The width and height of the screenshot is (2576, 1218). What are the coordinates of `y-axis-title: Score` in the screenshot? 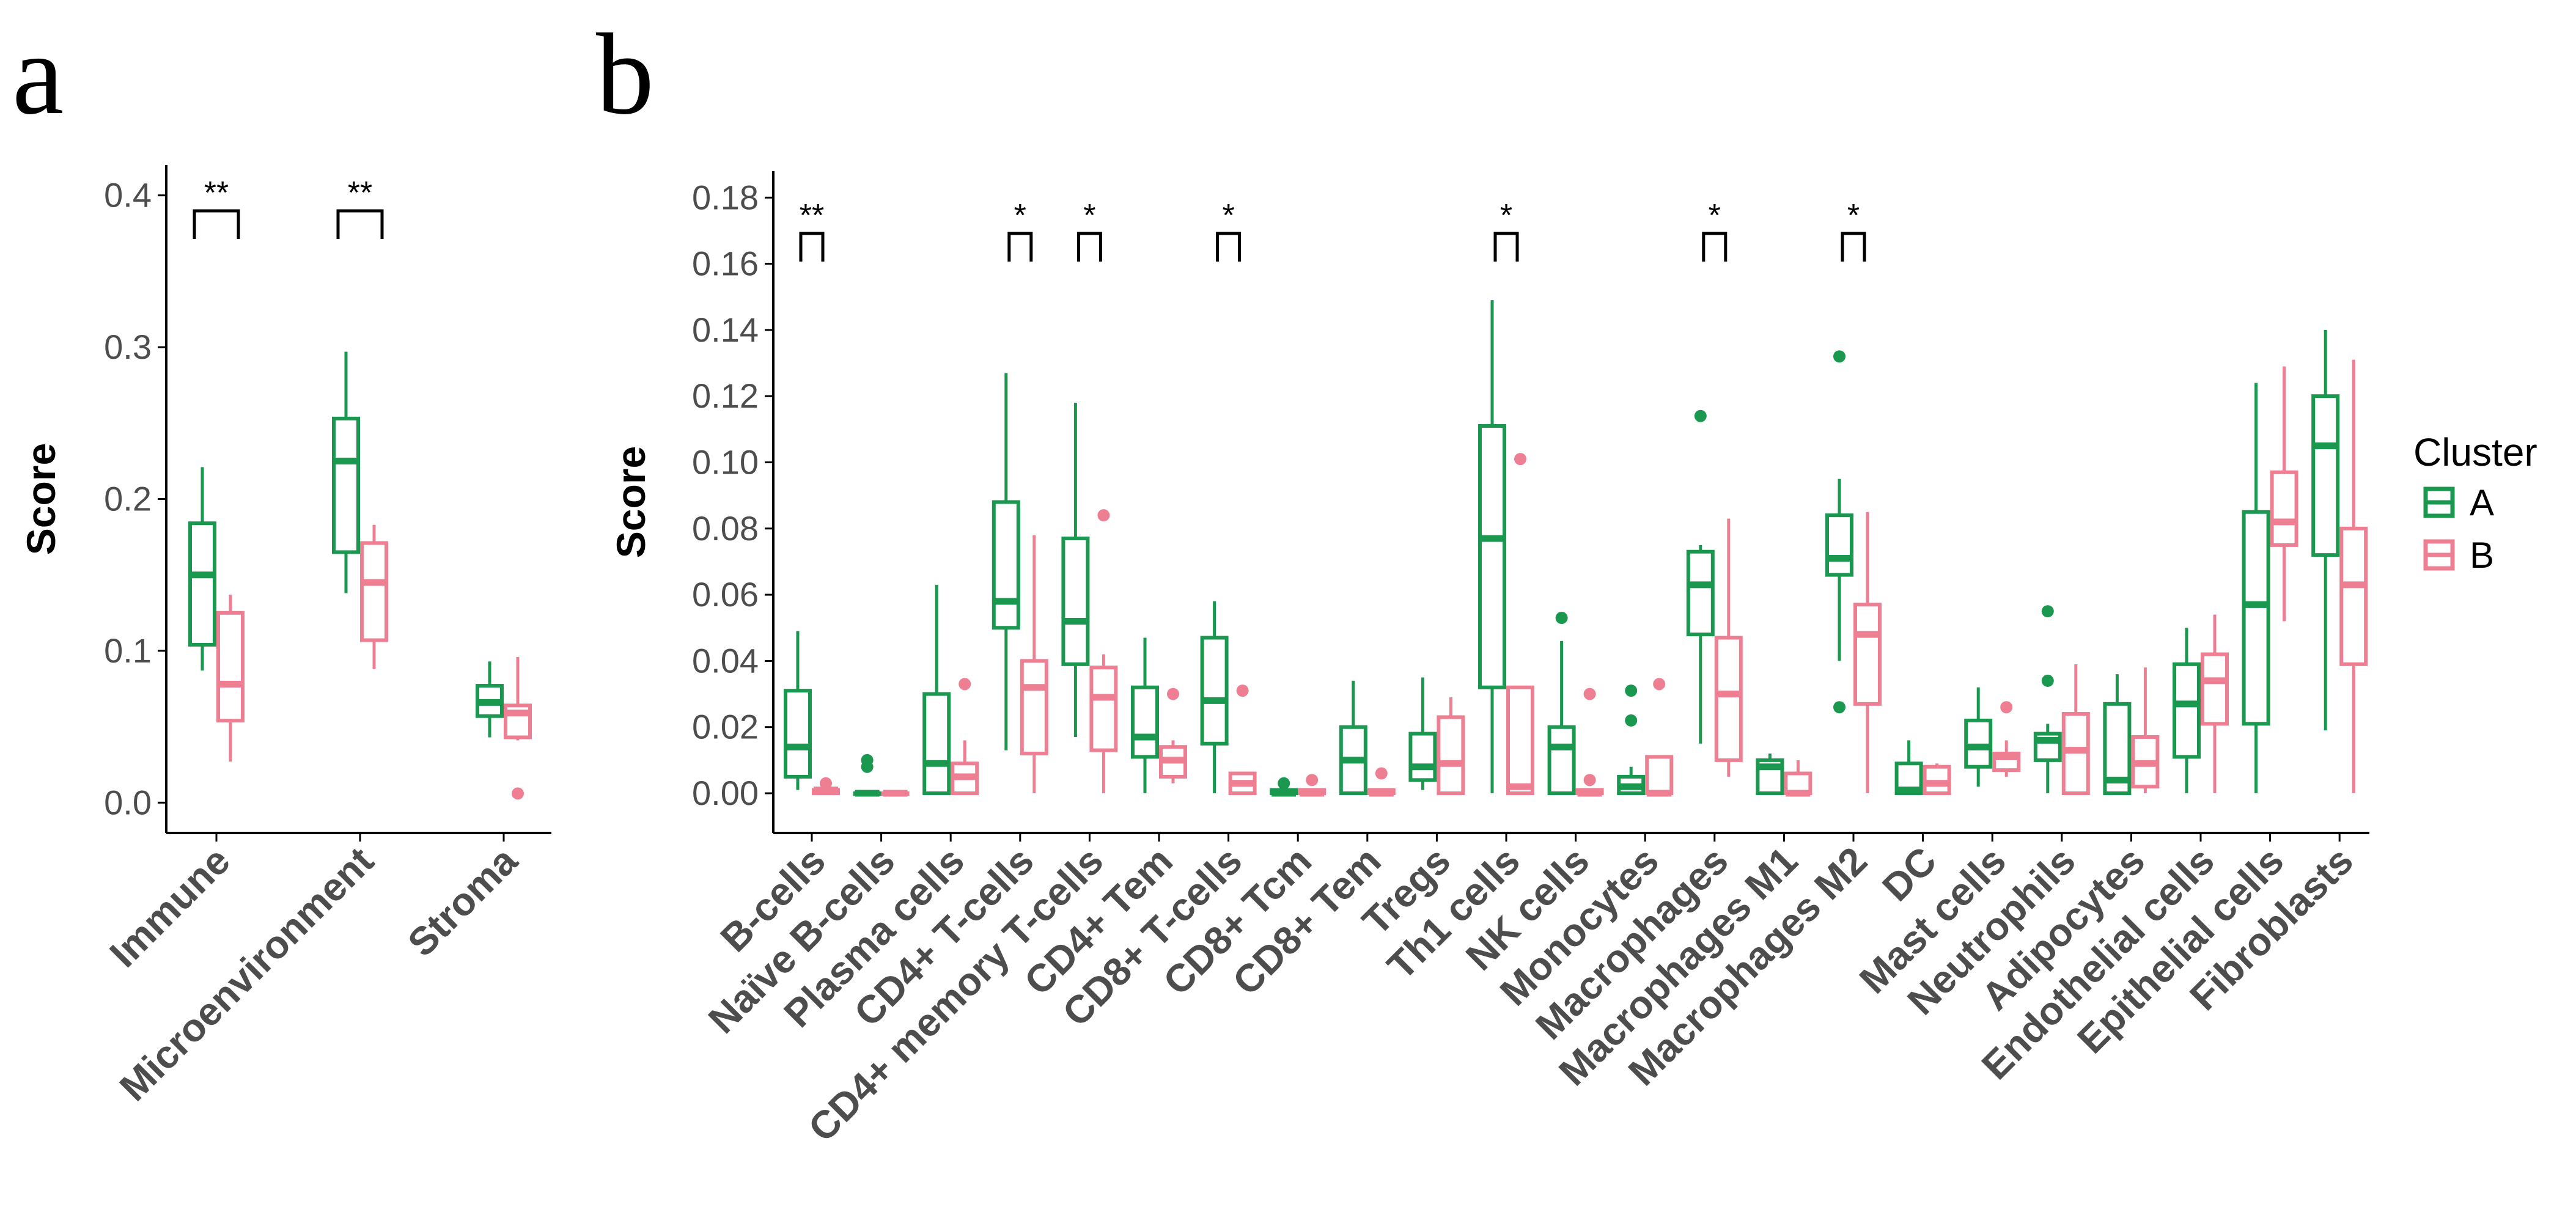 It's located at (41, 499).